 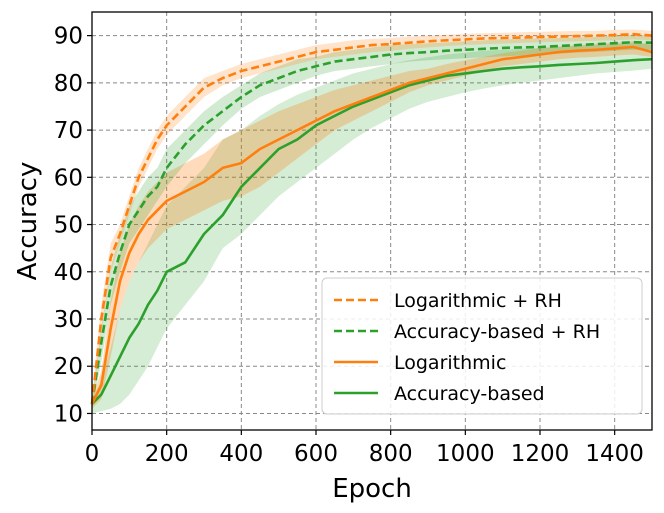 I want to click on x-tick-label: 0, so click(x=92, y=454).